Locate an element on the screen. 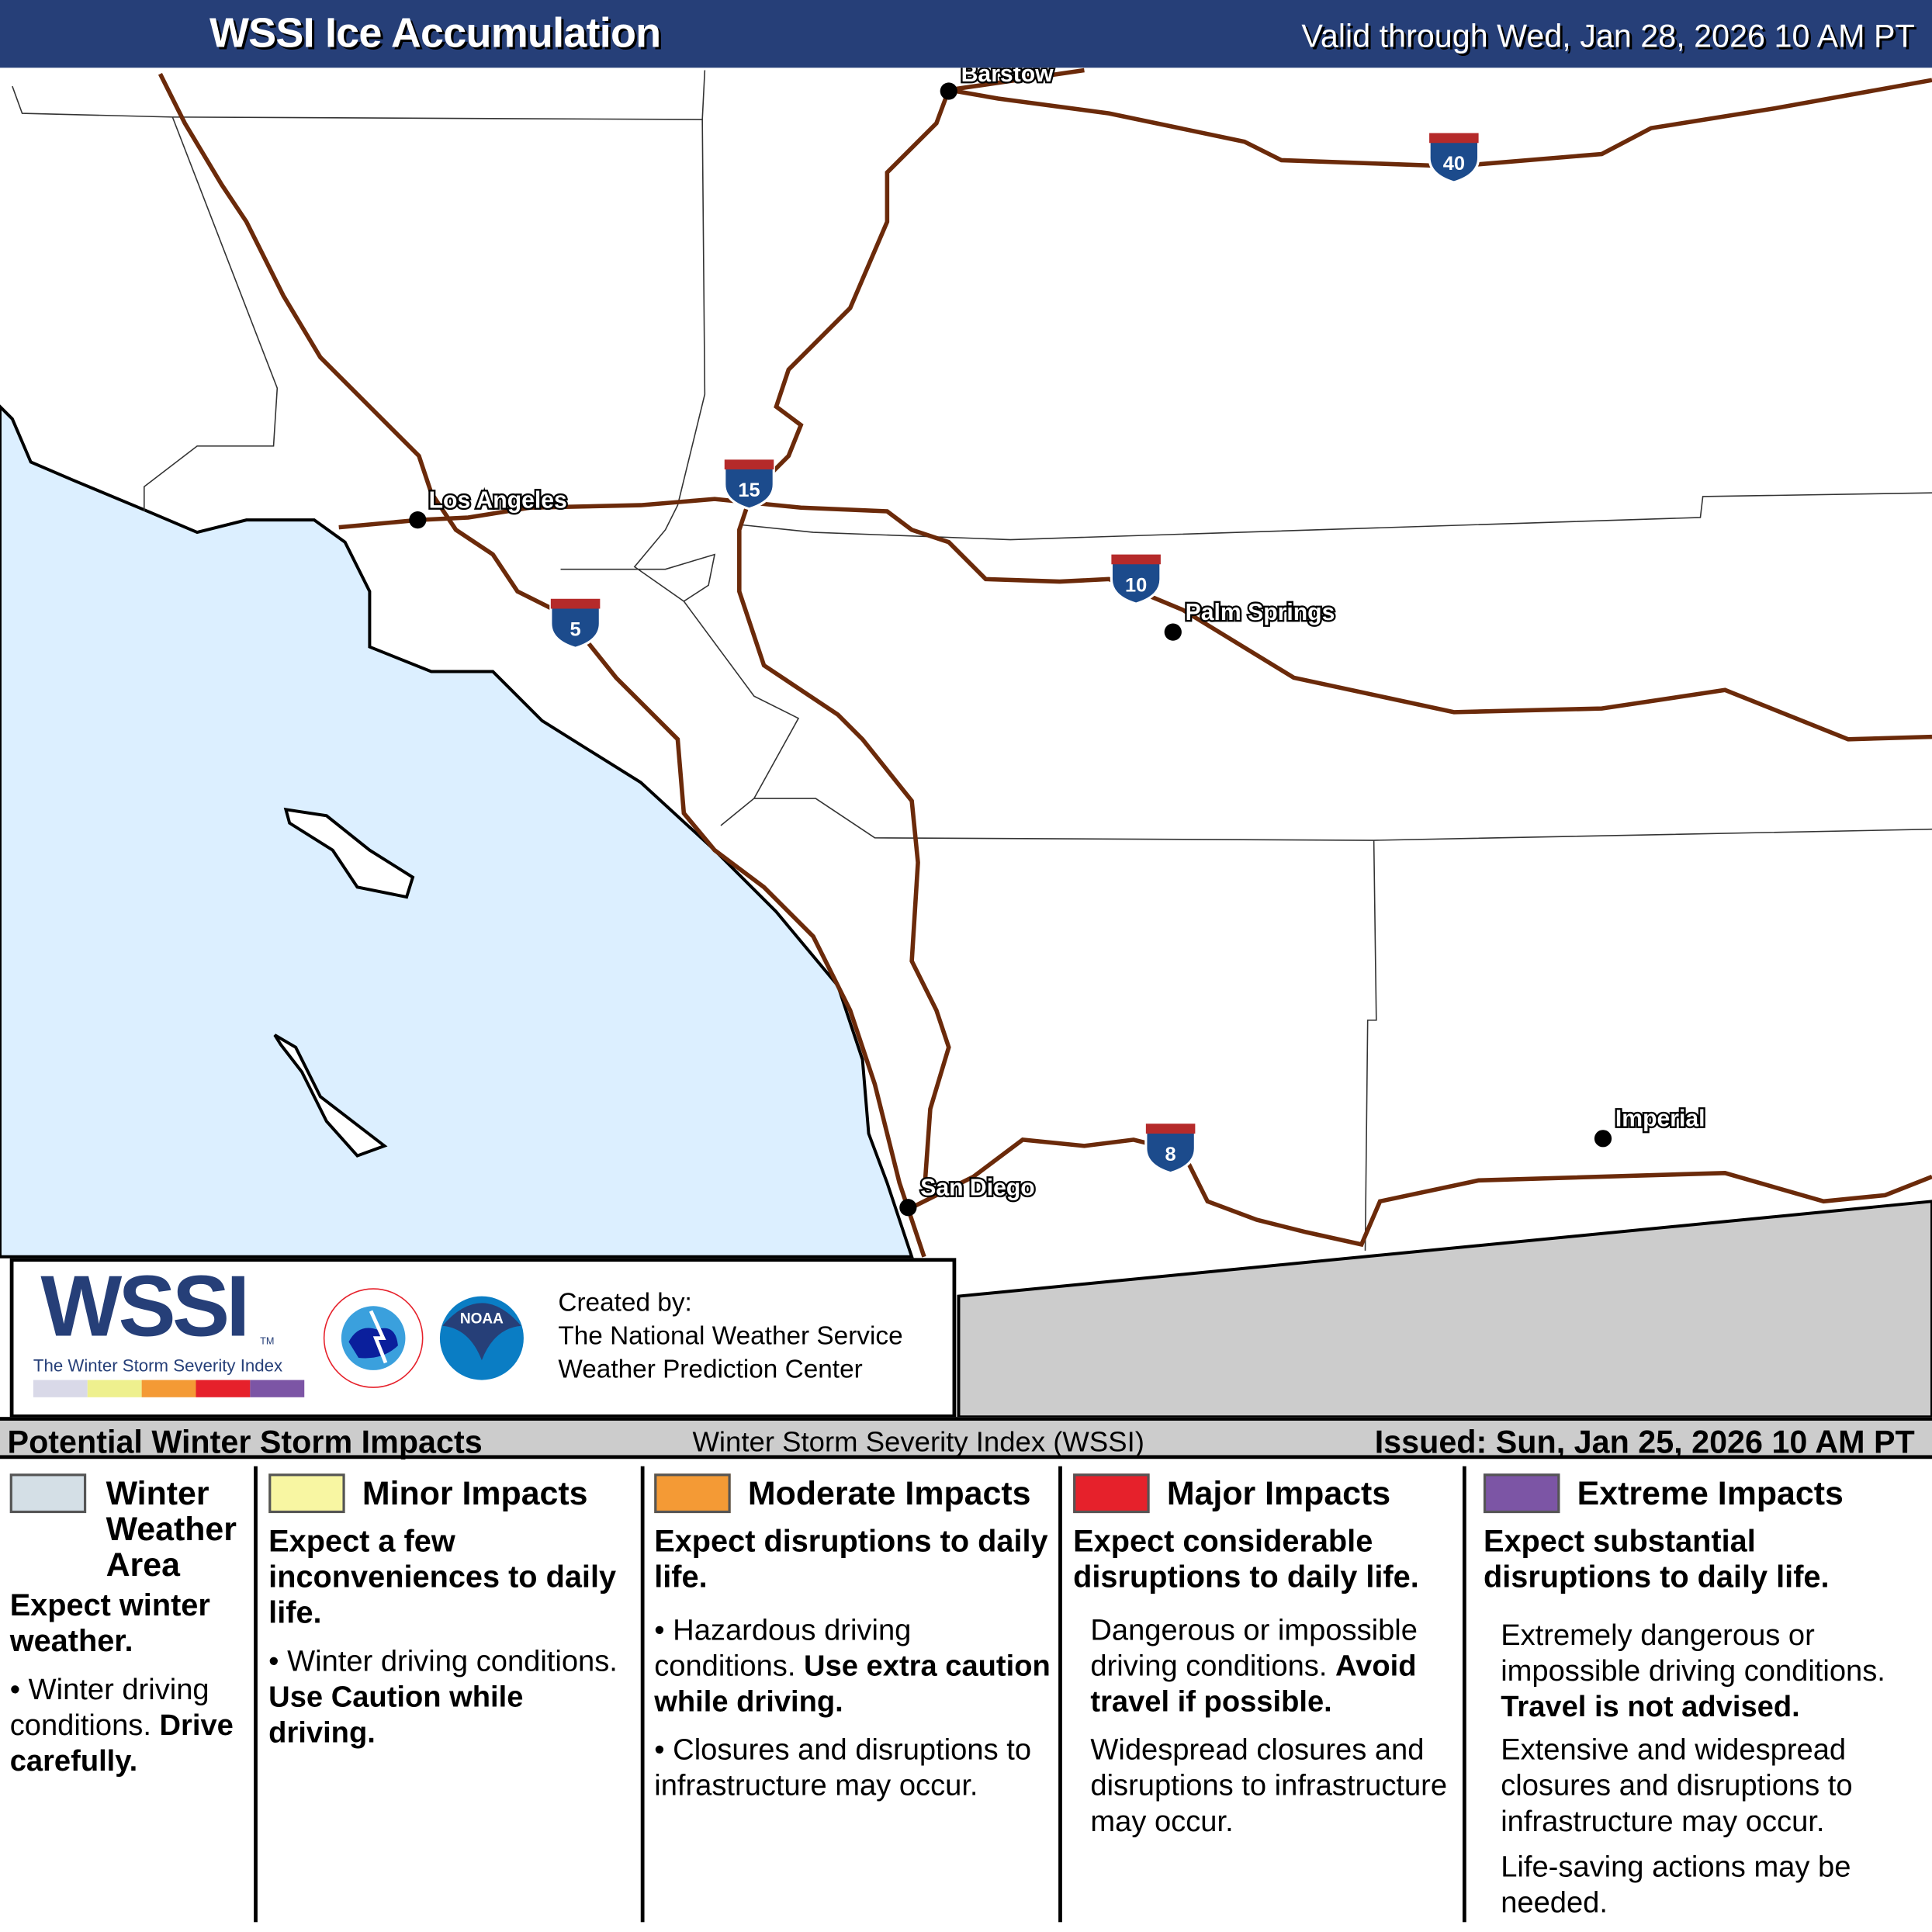 The image size is (1932, 1932). legend-bold: Drive carefully. is located at coordinates (121, 1743).